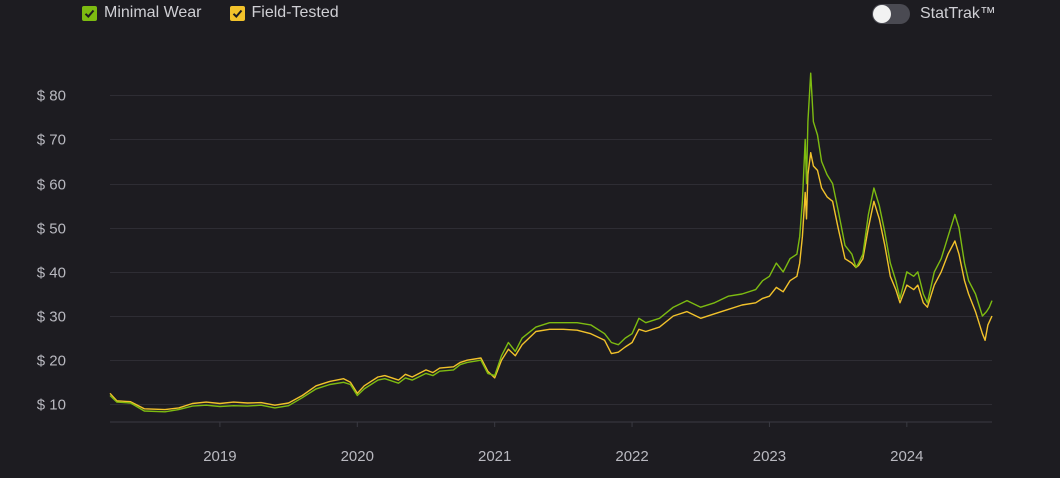 The image size is (1060, 478). What do you see at coordinates (51, 273) in the screenshot?
I see `y-tick-label: $ 40` at bounding box center [51, 273].